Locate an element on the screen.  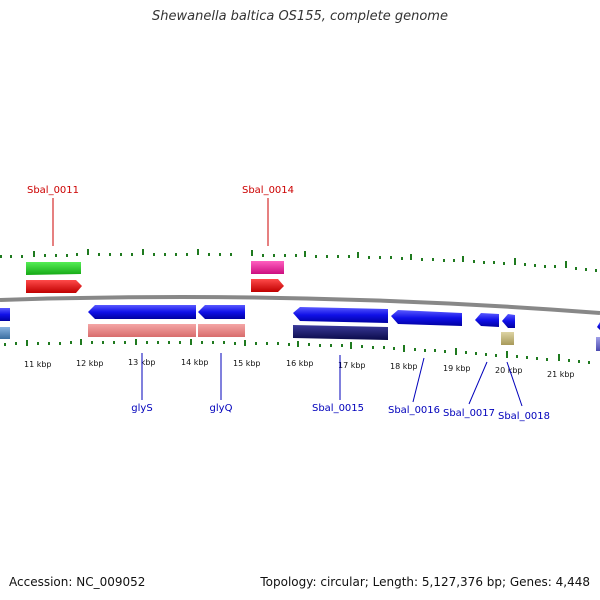
scale-label-16kbp: 16 kbp is located at coordinates (300, 363).